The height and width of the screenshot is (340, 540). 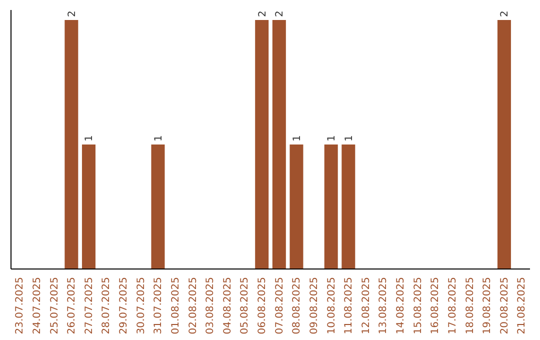 What do you see at coordinates (522, 305) in the screenshot?
I see `x-tick-label: 21.08.2025` at bounding box center [522, 305].